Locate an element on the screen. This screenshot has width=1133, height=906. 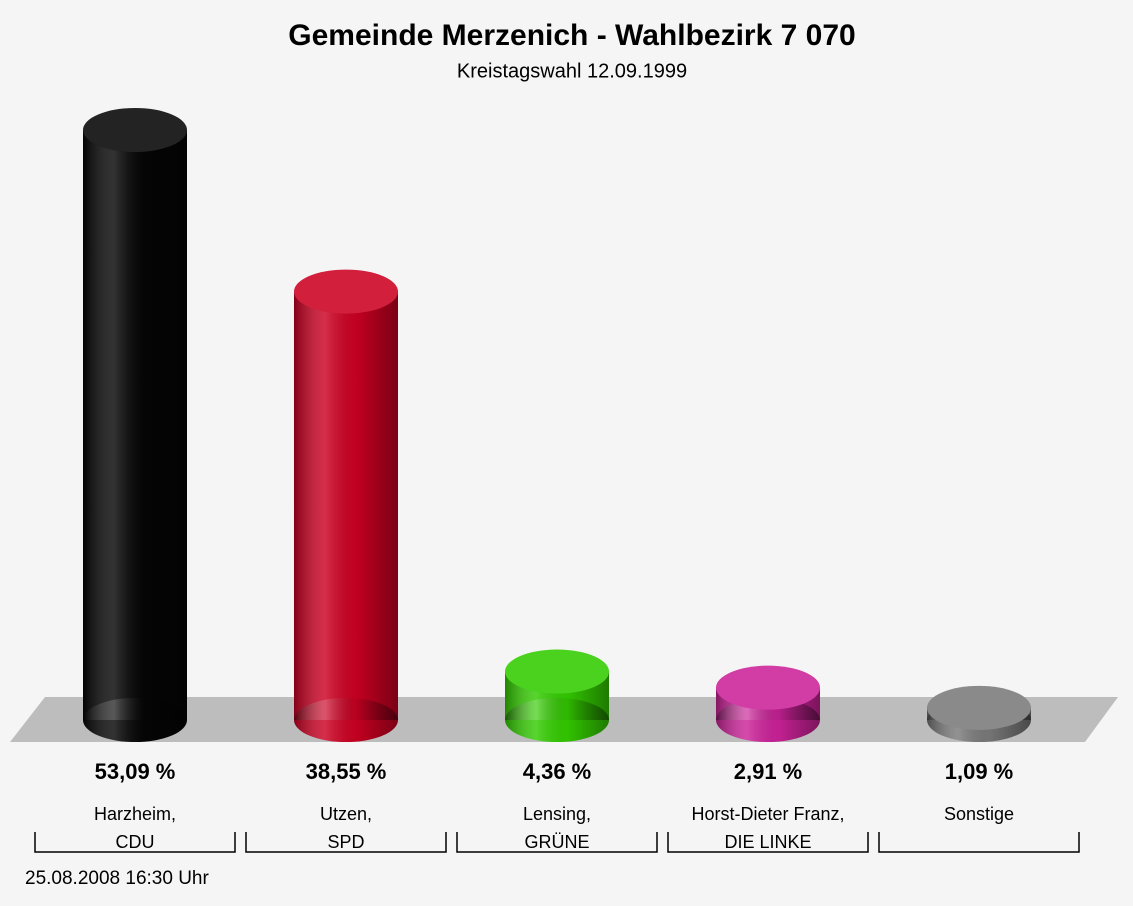
value-label: 38,55 % is located at coordinates (346, 771).